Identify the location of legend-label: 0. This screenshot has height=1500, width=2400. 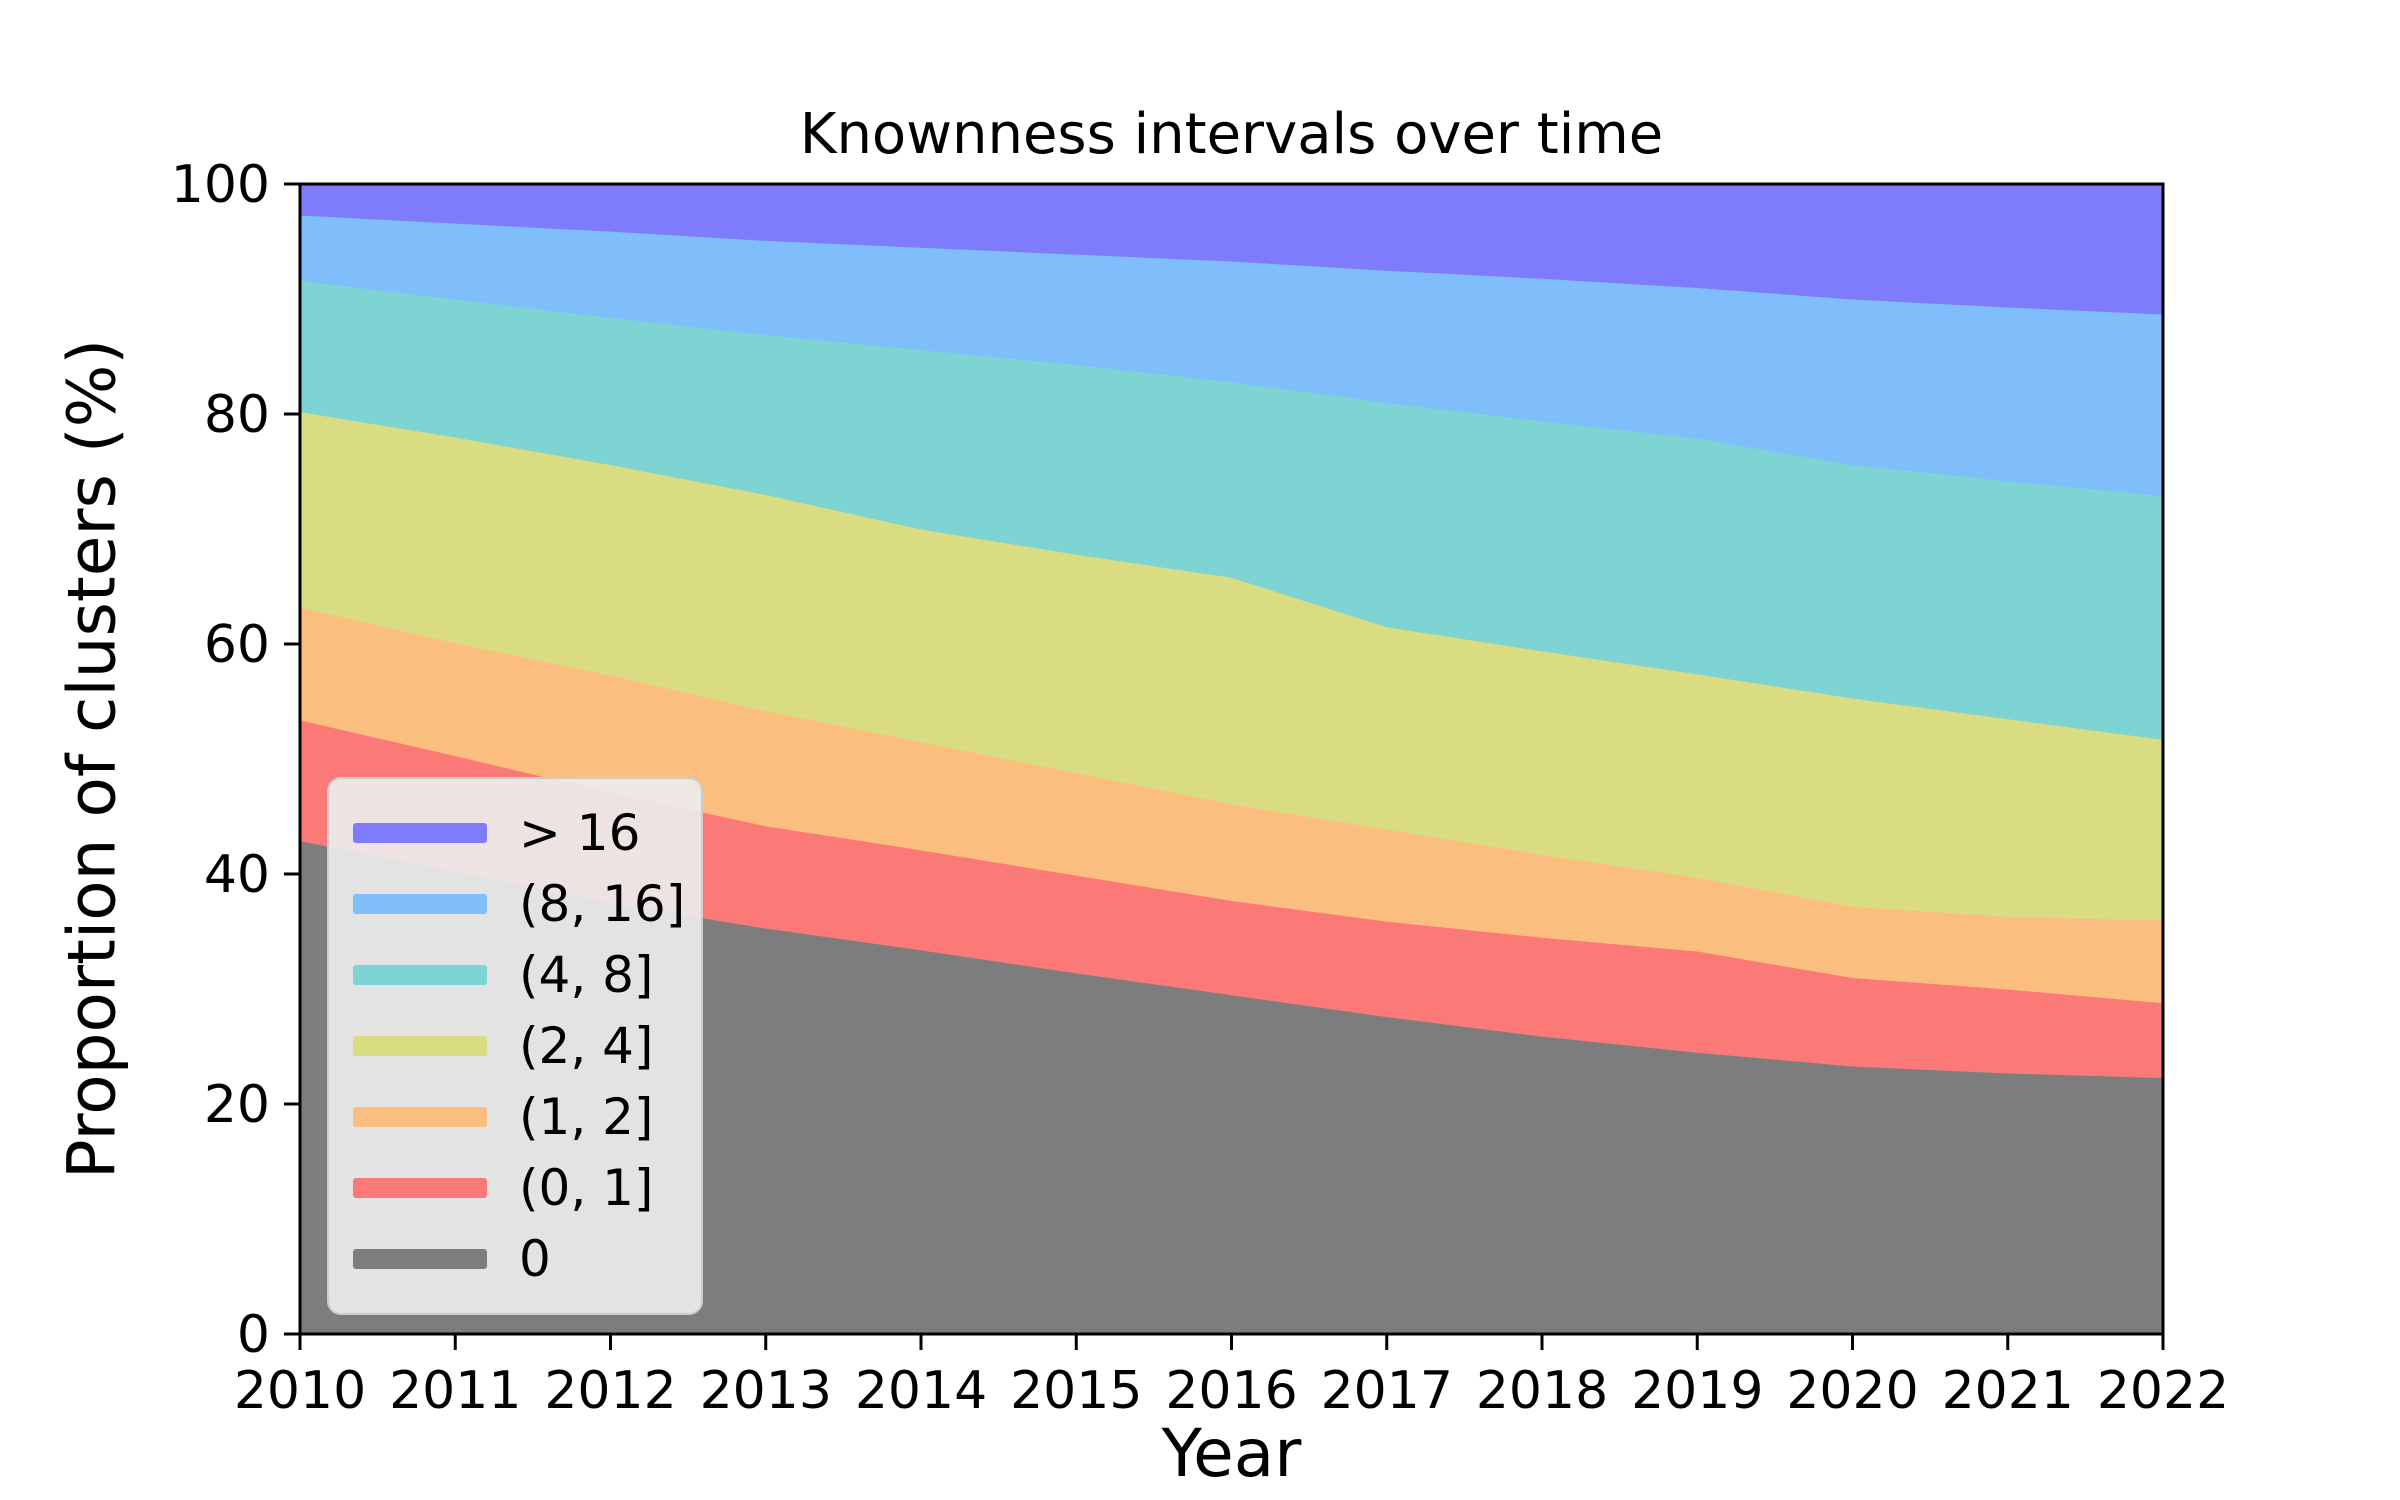
(535, 1259).